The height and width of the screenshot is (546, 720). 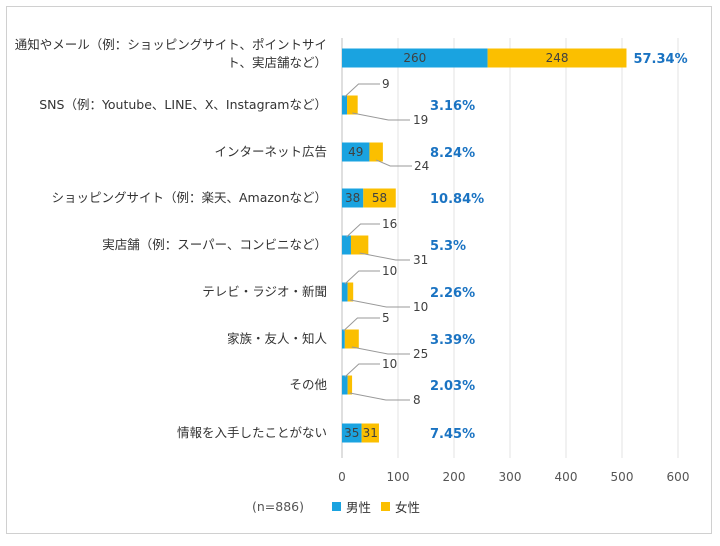 I want to click on bar-label-female: 248, so click(x=557, y=58).